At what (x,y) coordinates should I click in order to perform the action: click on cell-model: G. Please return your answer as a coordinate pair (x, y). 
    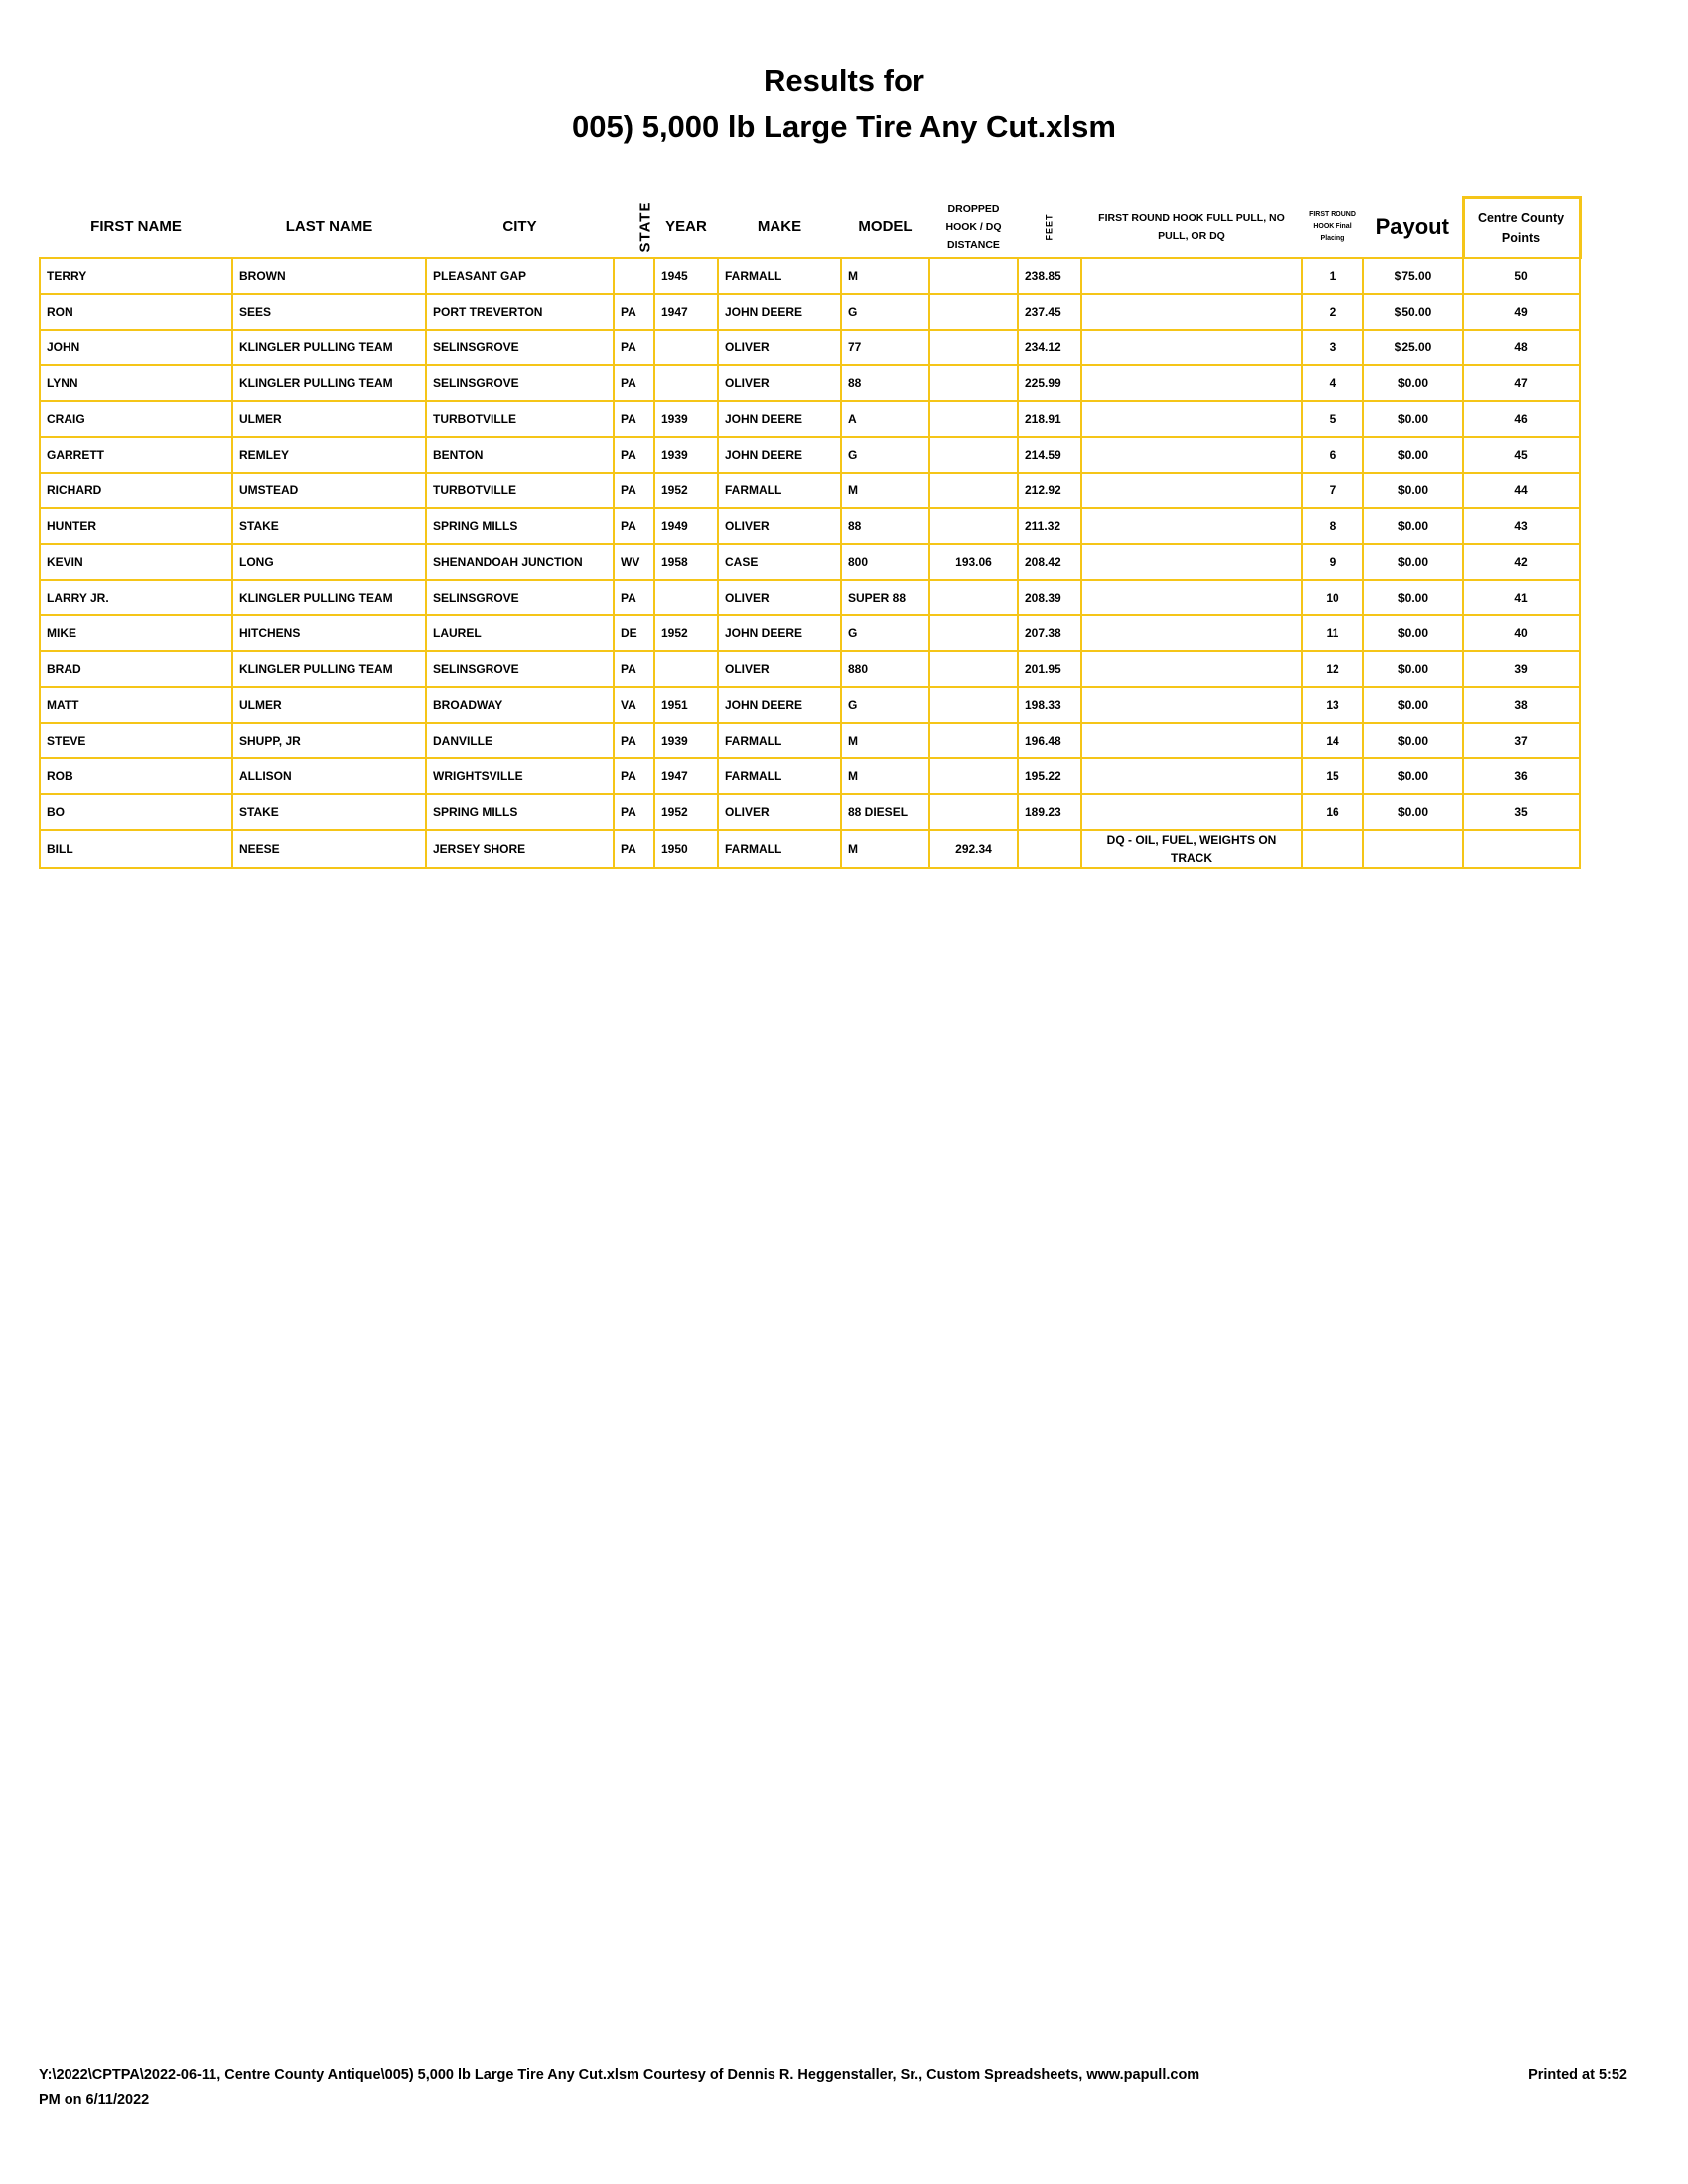
    Looking at the image, I should click on (885, 312).